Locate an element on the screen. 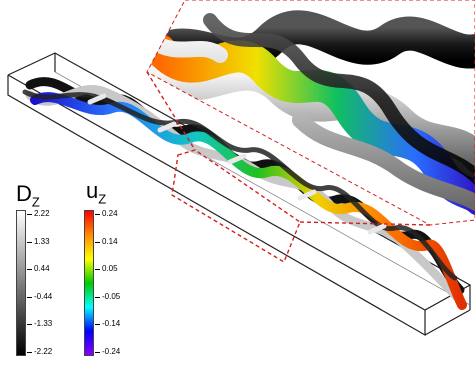 The width and height of the screenshot is (475, 371). colorbar-dz-tick-label: -2.22 is located at coordinates (39, 351).